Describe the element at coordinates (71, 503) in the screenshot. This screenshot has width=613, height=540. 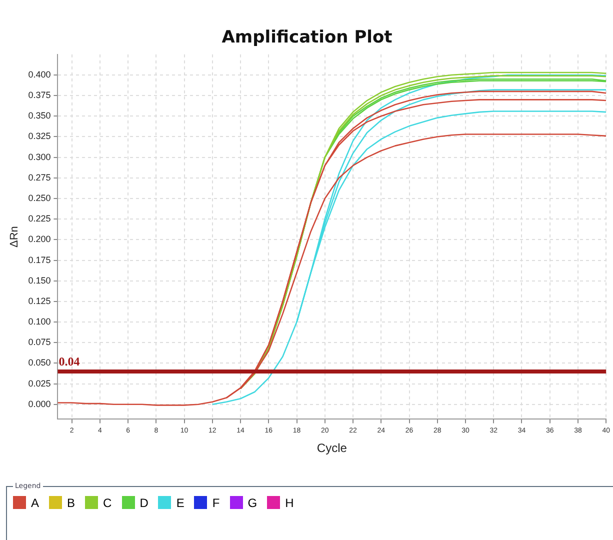
I see `legend-label: B` at that location.